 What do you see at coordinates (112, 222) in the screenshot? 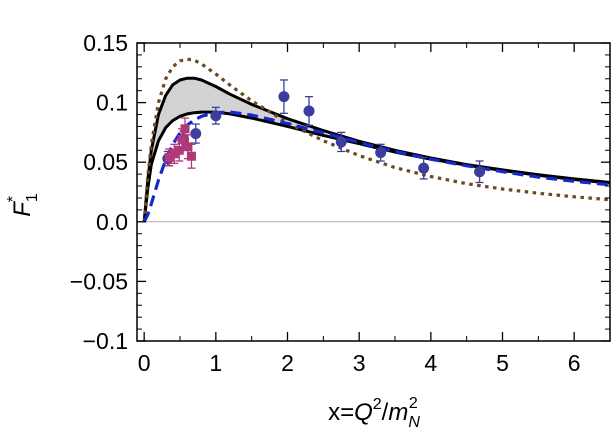
I see `y-tick-label-2: 0.0` at bounding box center [112, 222].